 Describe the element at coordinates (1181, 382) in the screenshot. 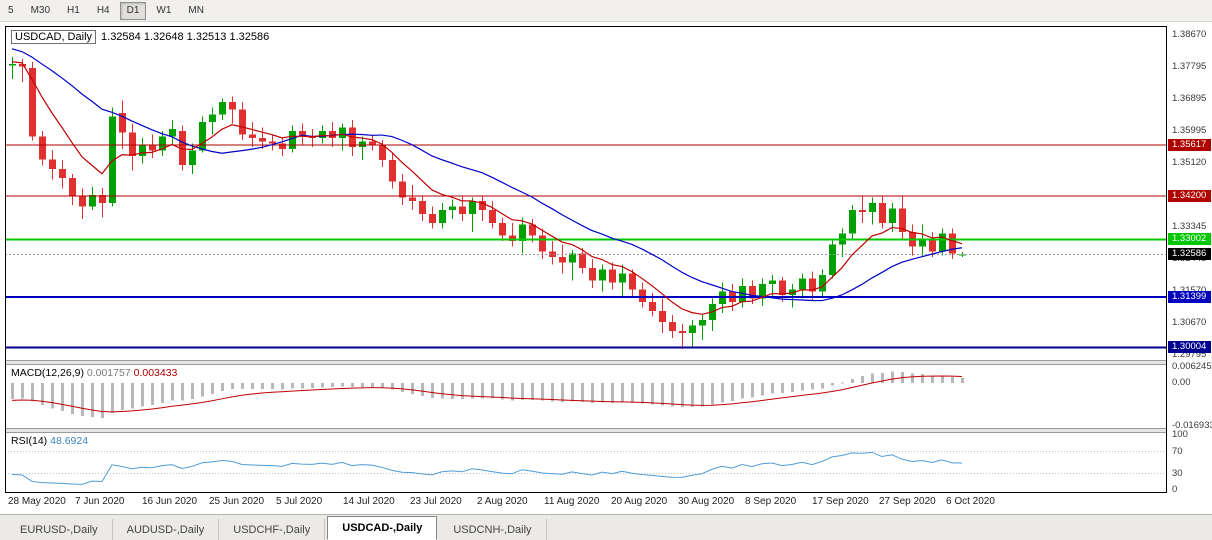

I see `macd-axis-label: 0.00` at that location.